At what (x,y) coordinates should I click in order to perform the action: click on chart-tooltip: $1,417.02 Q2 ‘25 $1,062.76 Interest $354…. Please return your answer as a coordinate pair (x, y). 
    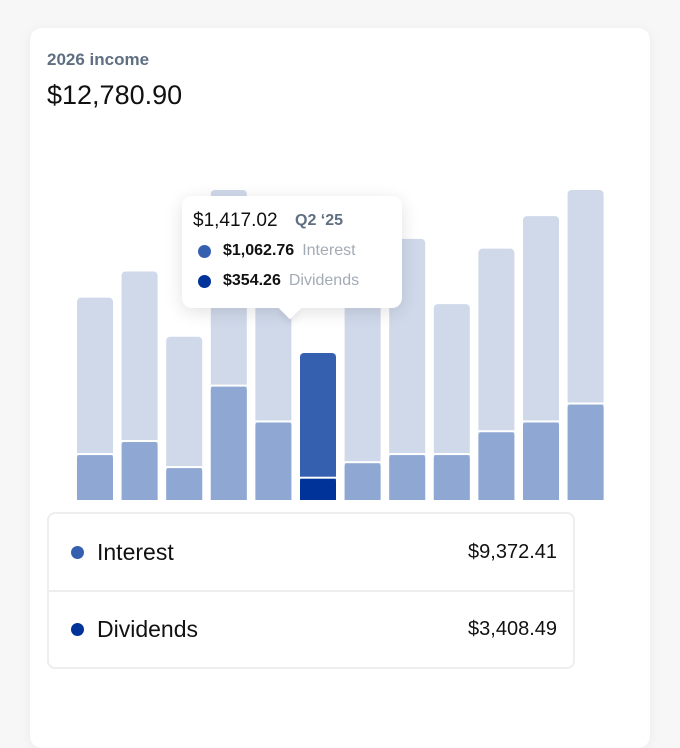
    Looking at the image, I should click on (292, 252).